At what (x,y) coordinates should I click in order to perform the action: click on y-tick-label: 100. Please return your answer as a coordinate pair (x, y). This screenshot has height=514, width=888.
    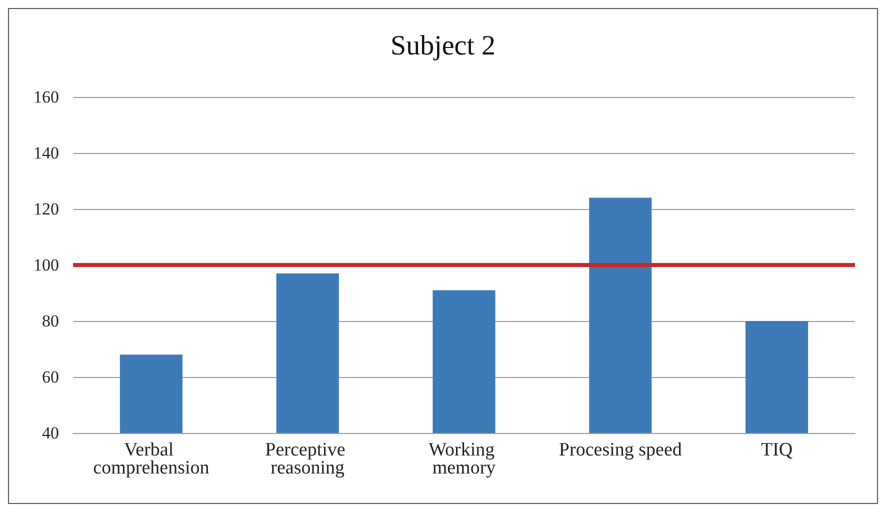
    Looking at the image, I should click on (46, 265).